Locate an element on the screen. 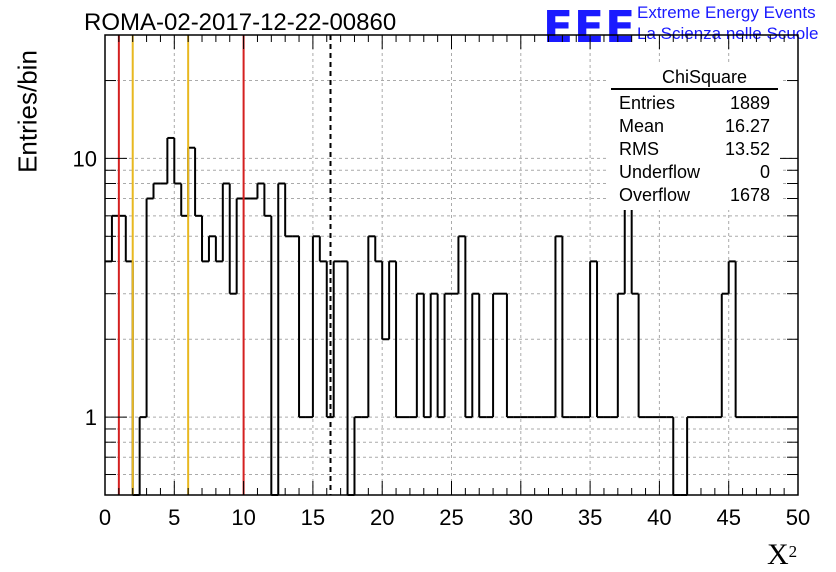 Image resolution: width=836 pixels, height=572 pixels. stats-value: 1678 is located at coordinates (749, 195).